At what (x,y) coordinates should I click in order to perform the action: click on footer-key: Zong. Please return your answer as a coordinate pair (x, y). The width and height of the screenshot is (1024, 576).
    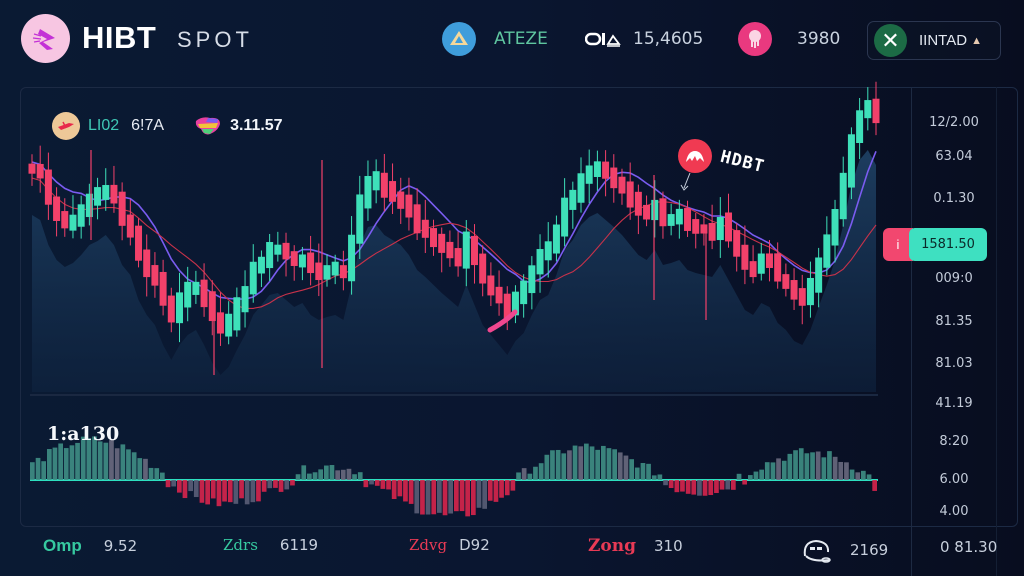
    Looking at the image, I should click on (612, 546).